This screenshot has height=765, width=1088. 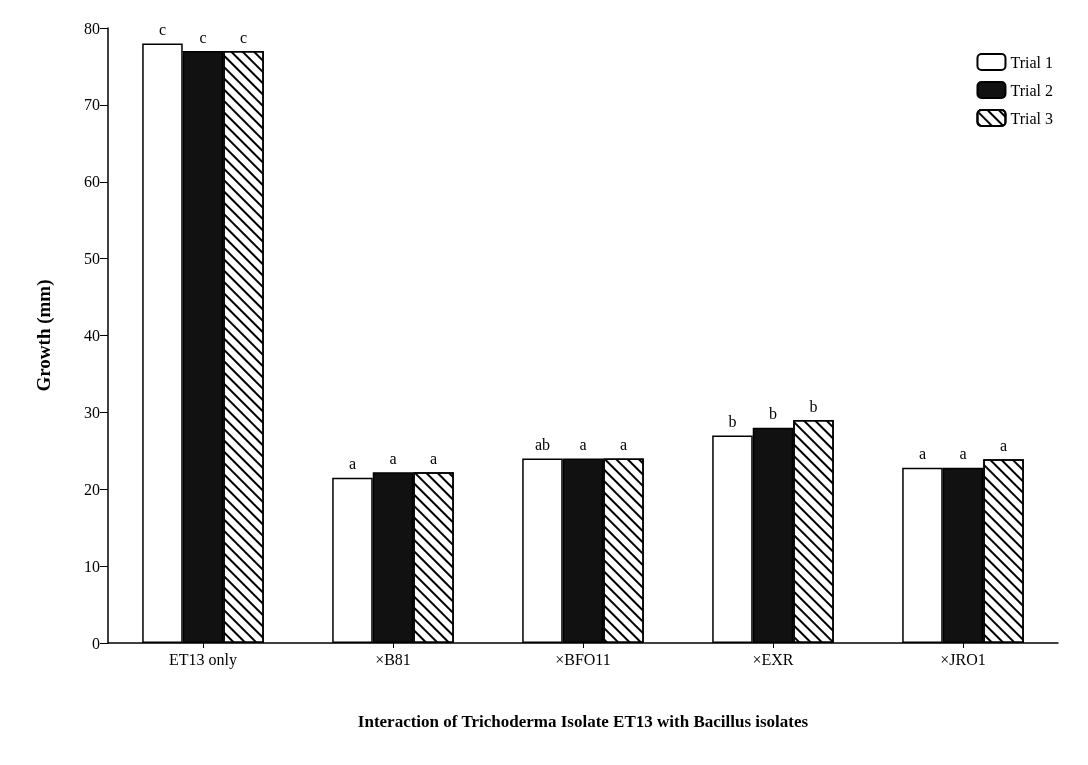 I want to click on legend-label: Trial 1, so click(x=1031, y=62).